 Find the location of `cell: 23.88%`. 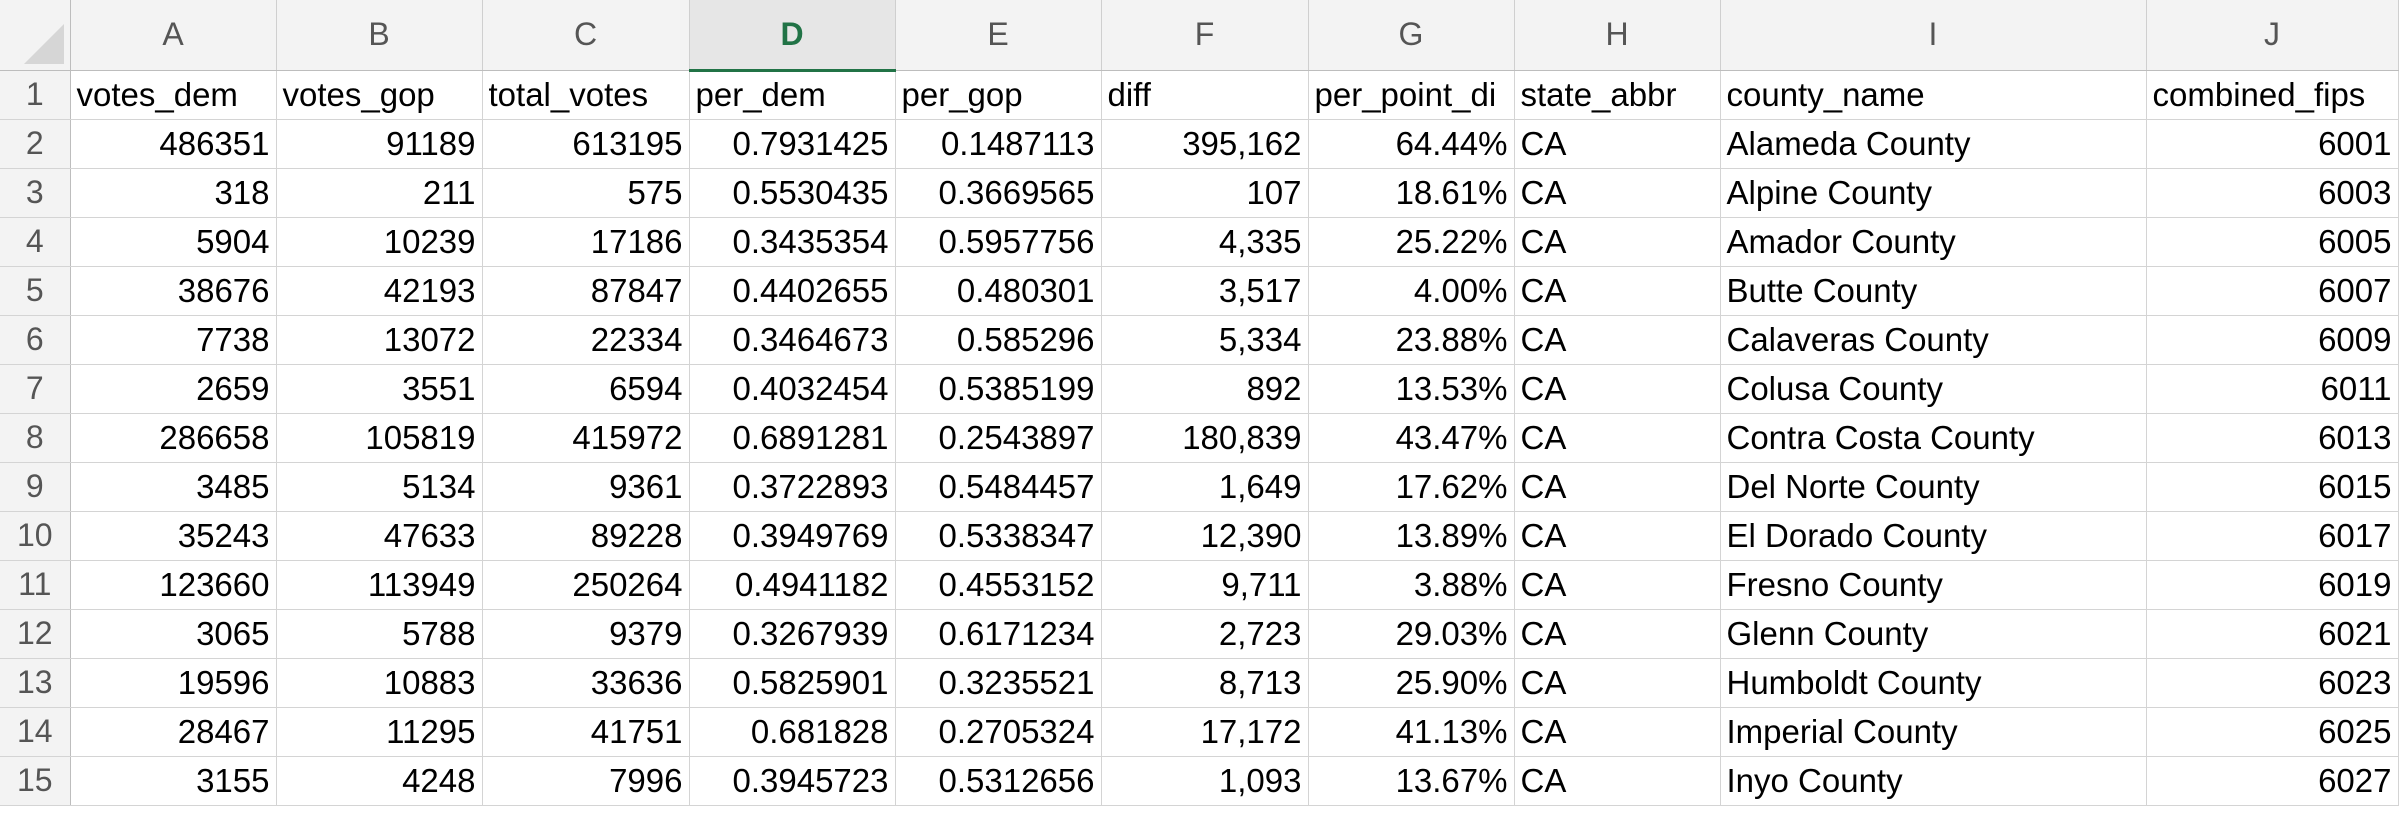

cell: 23.88% is located at coordinates (1411, 340).